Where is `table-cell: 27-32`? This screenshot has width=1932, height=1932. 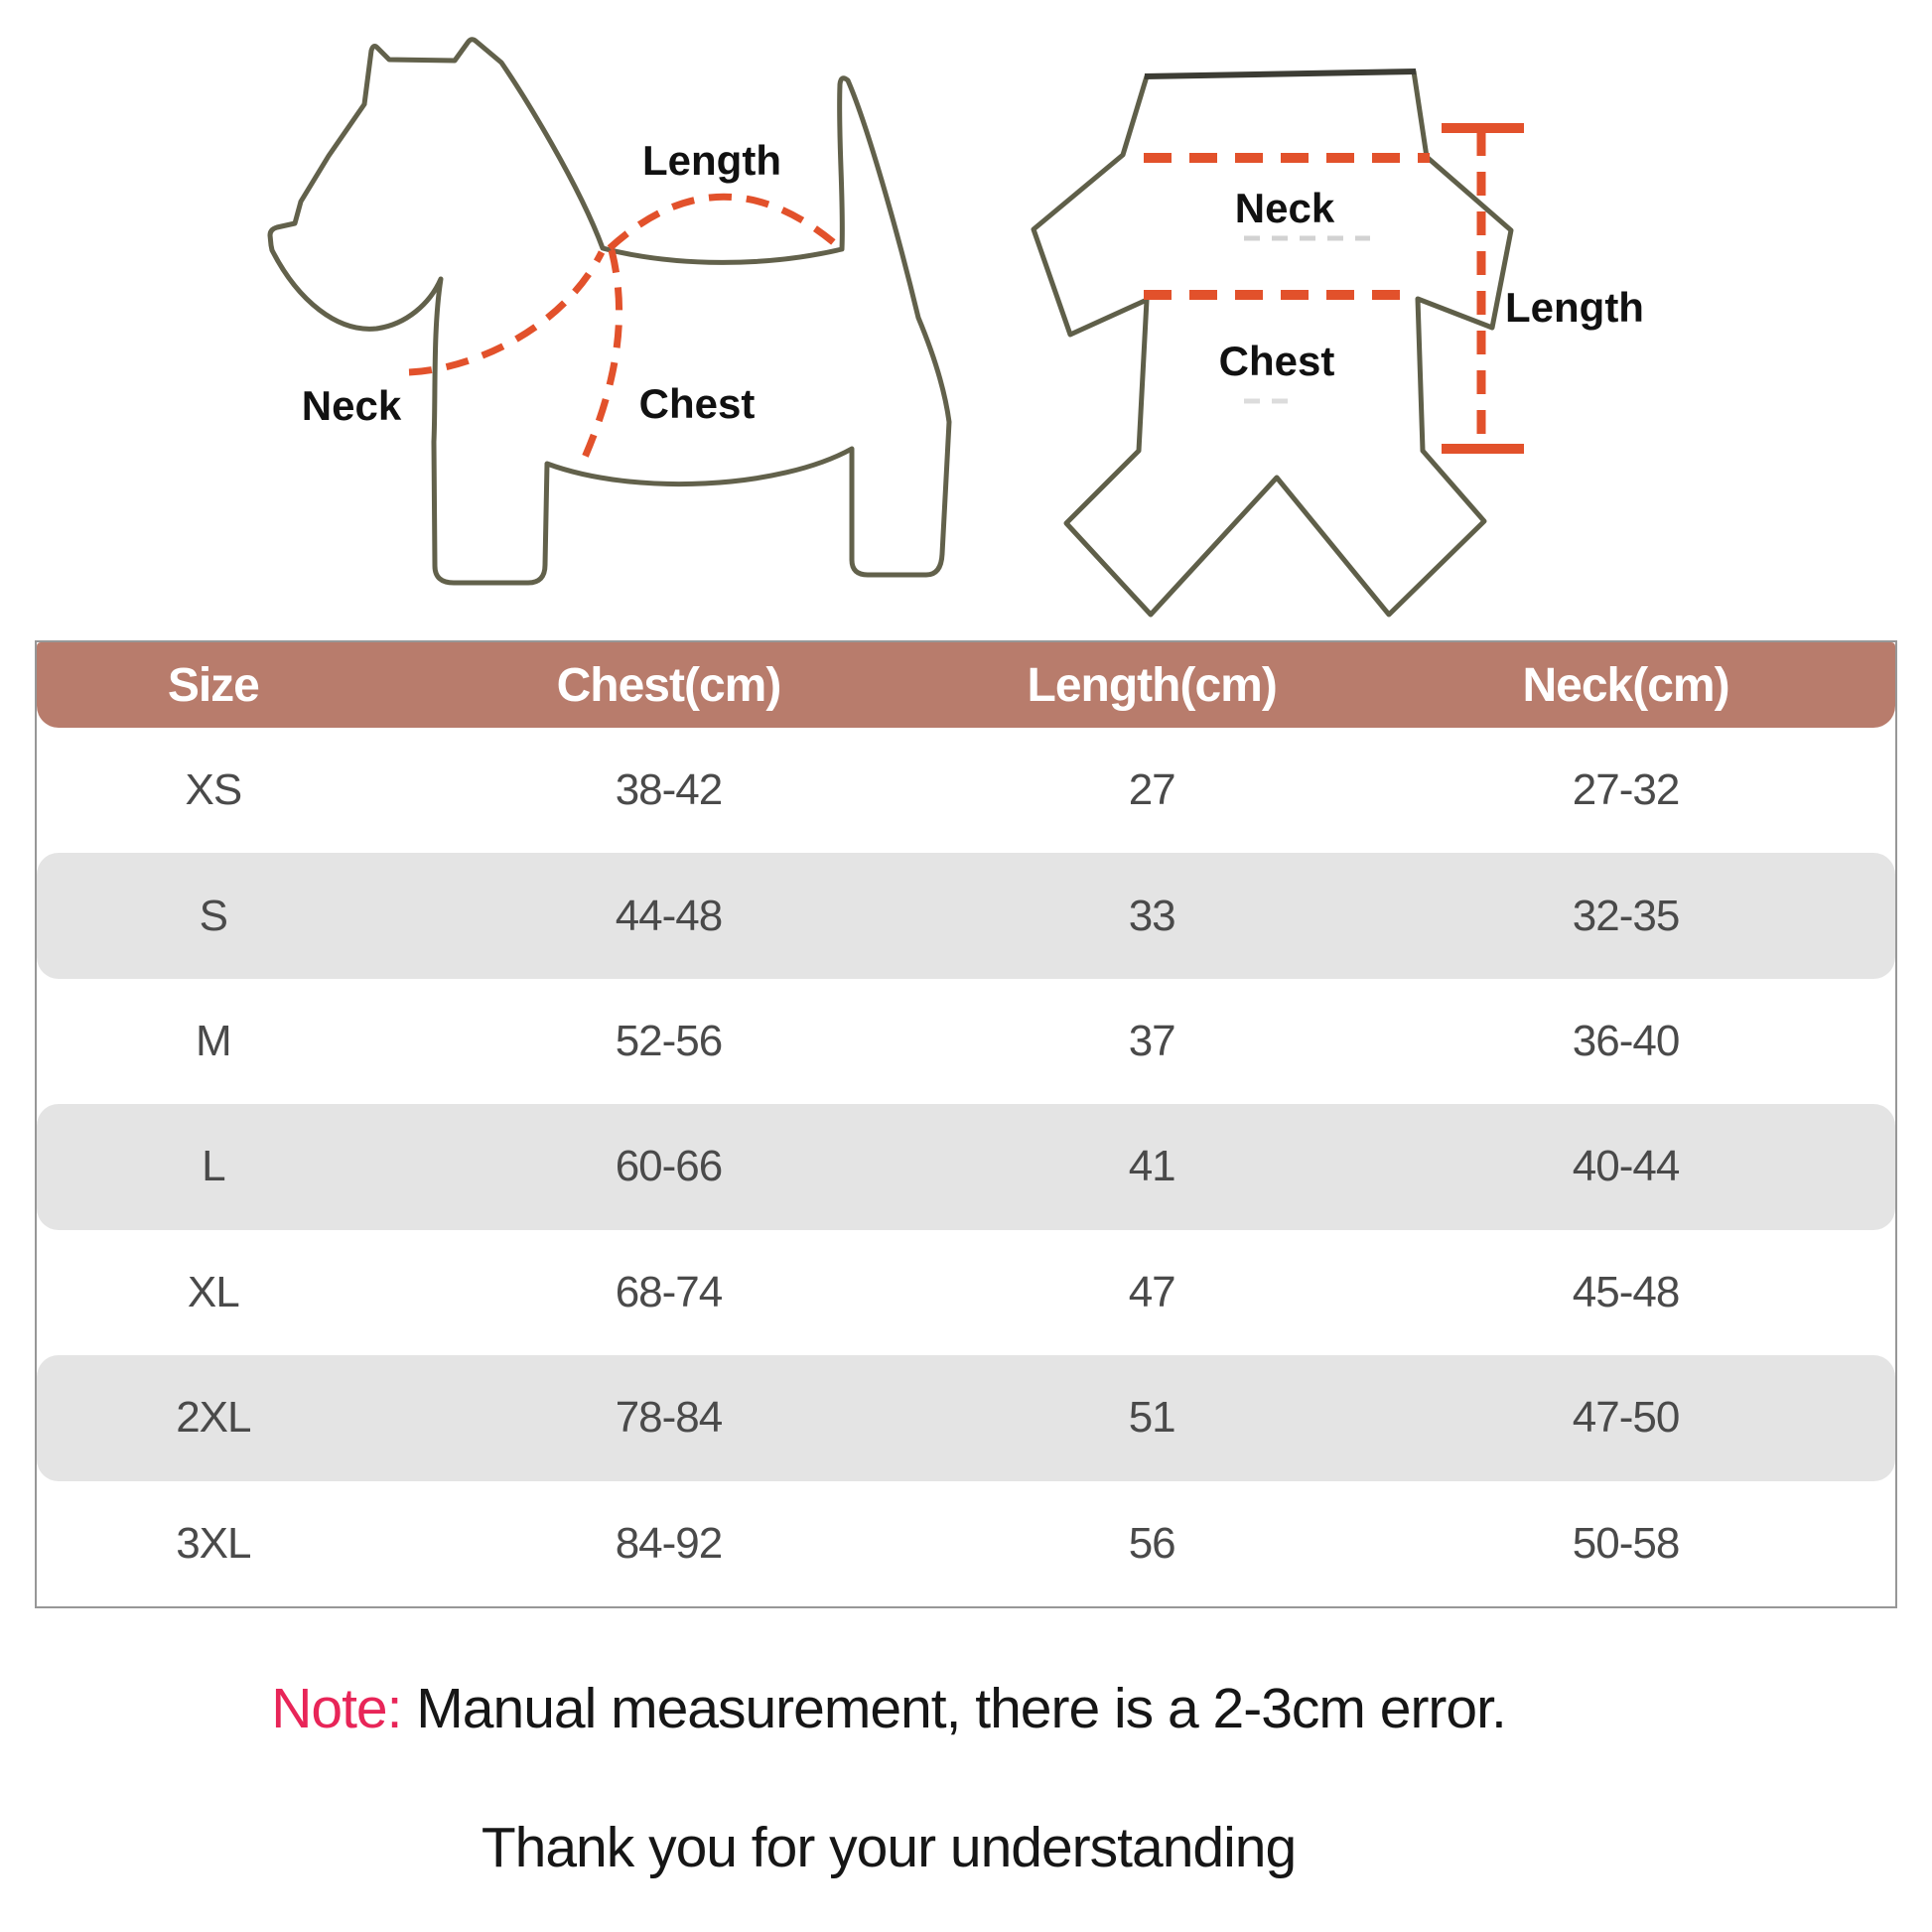
table-cell: 27-32 is located at coordinates (1626, 790).